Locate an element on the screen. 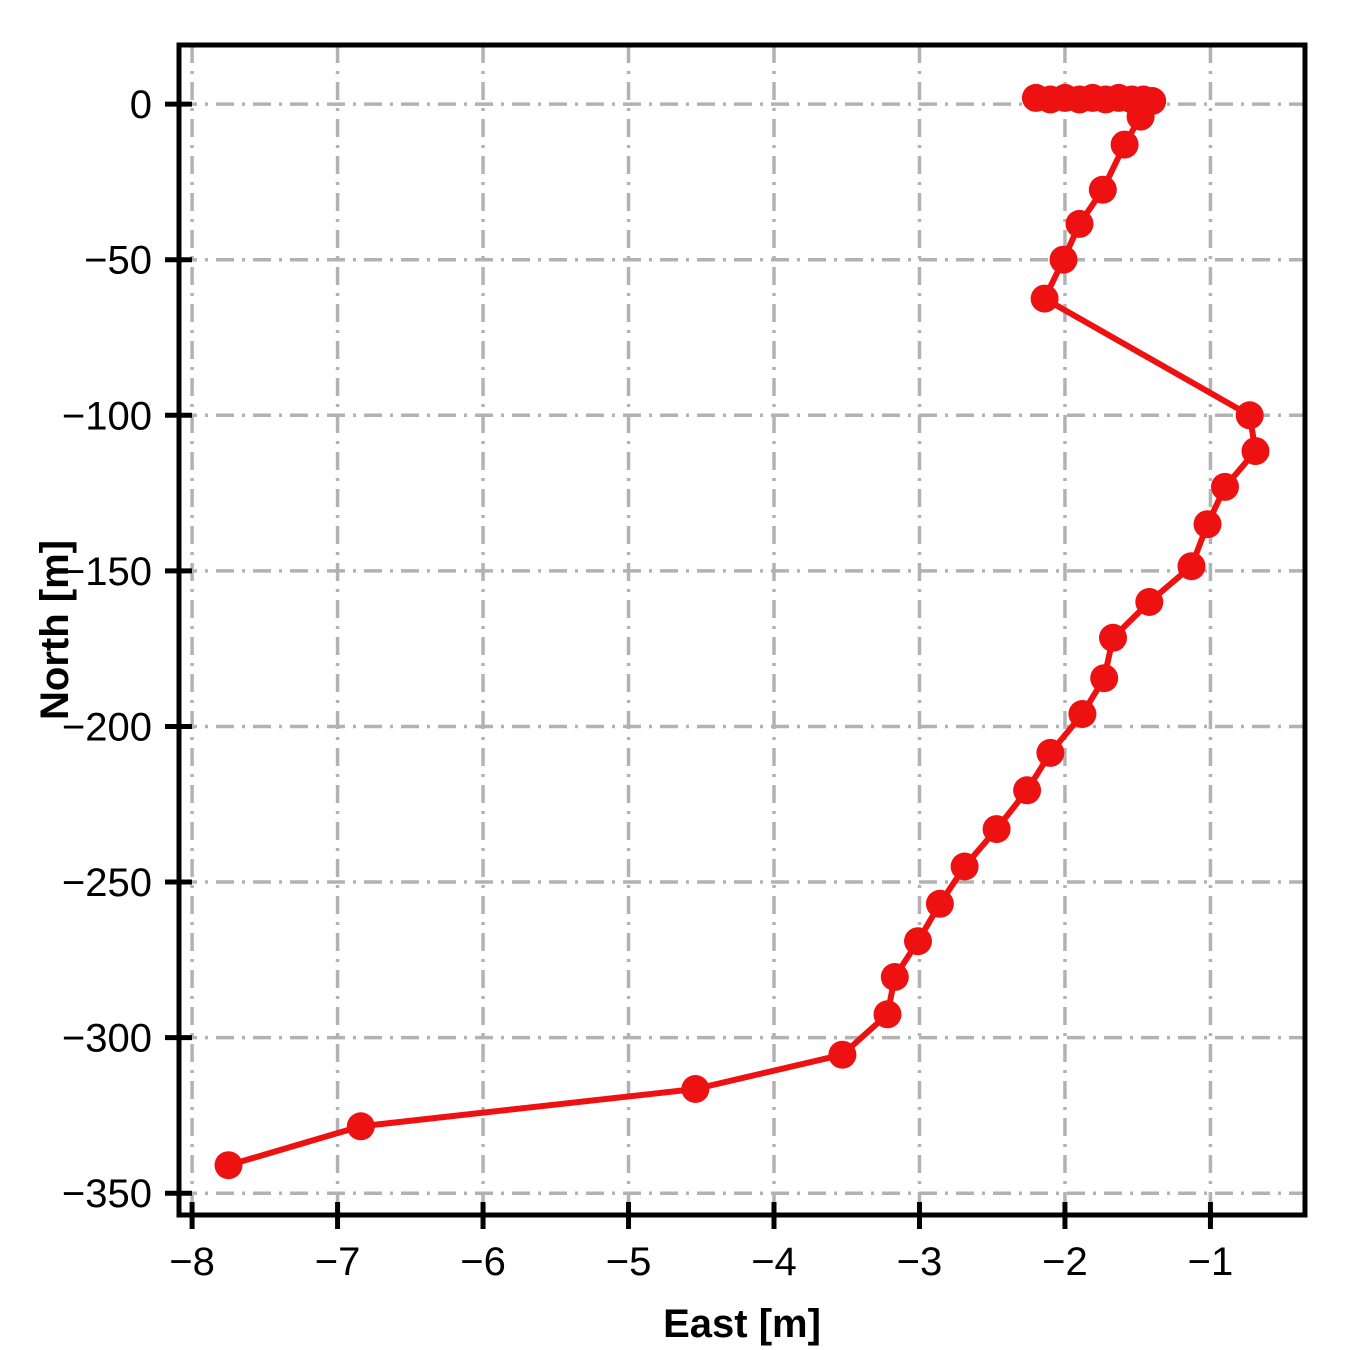 The image size is (1350, 1350). y-tick-label: −150 is located at coordinates (107, 572).